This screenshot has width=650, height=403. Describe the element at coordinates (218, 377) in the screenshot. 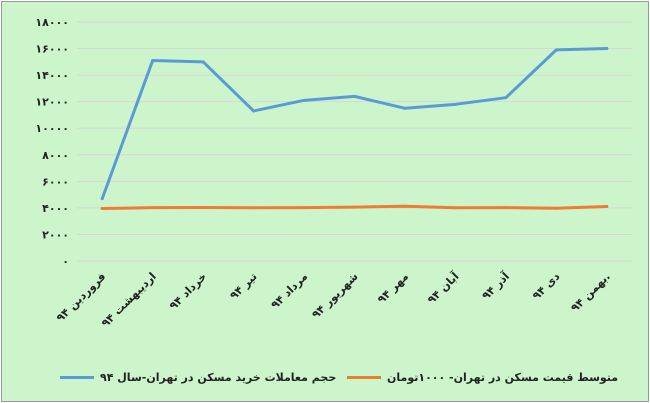

I see `legend-label-volume: حجم معاملات خرید مسکن در تهران-سال ۹۴` at that location.